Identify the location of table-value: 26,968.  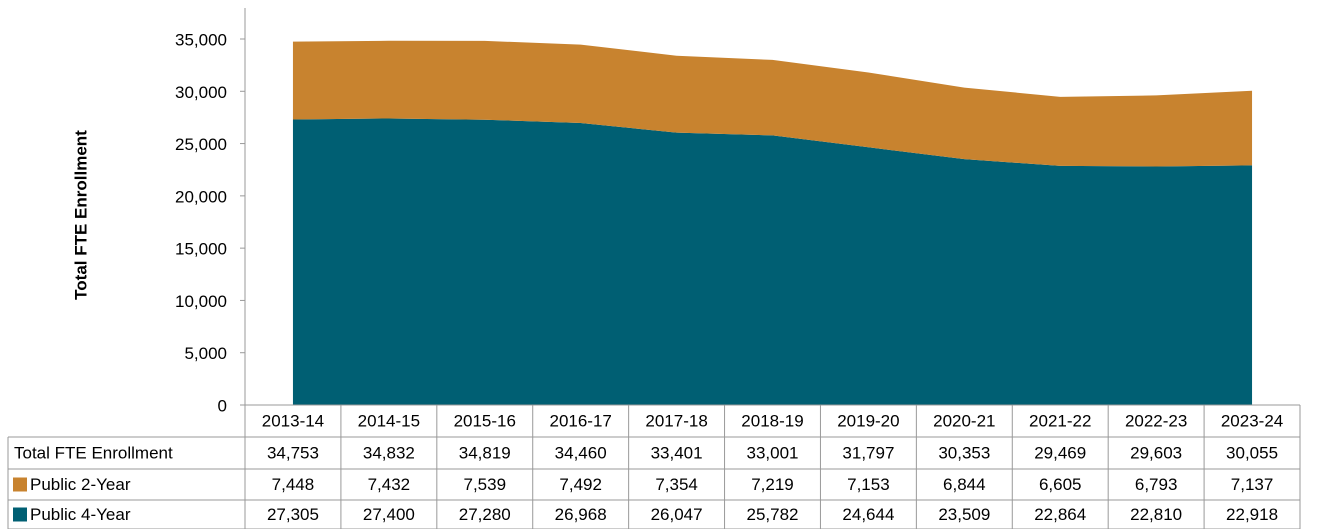
(581, 514).